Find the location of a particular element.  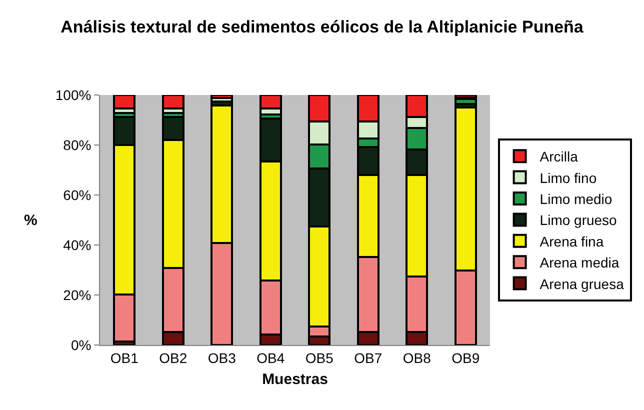

legend-label: Limo fino is located at coordinates (568, 178).